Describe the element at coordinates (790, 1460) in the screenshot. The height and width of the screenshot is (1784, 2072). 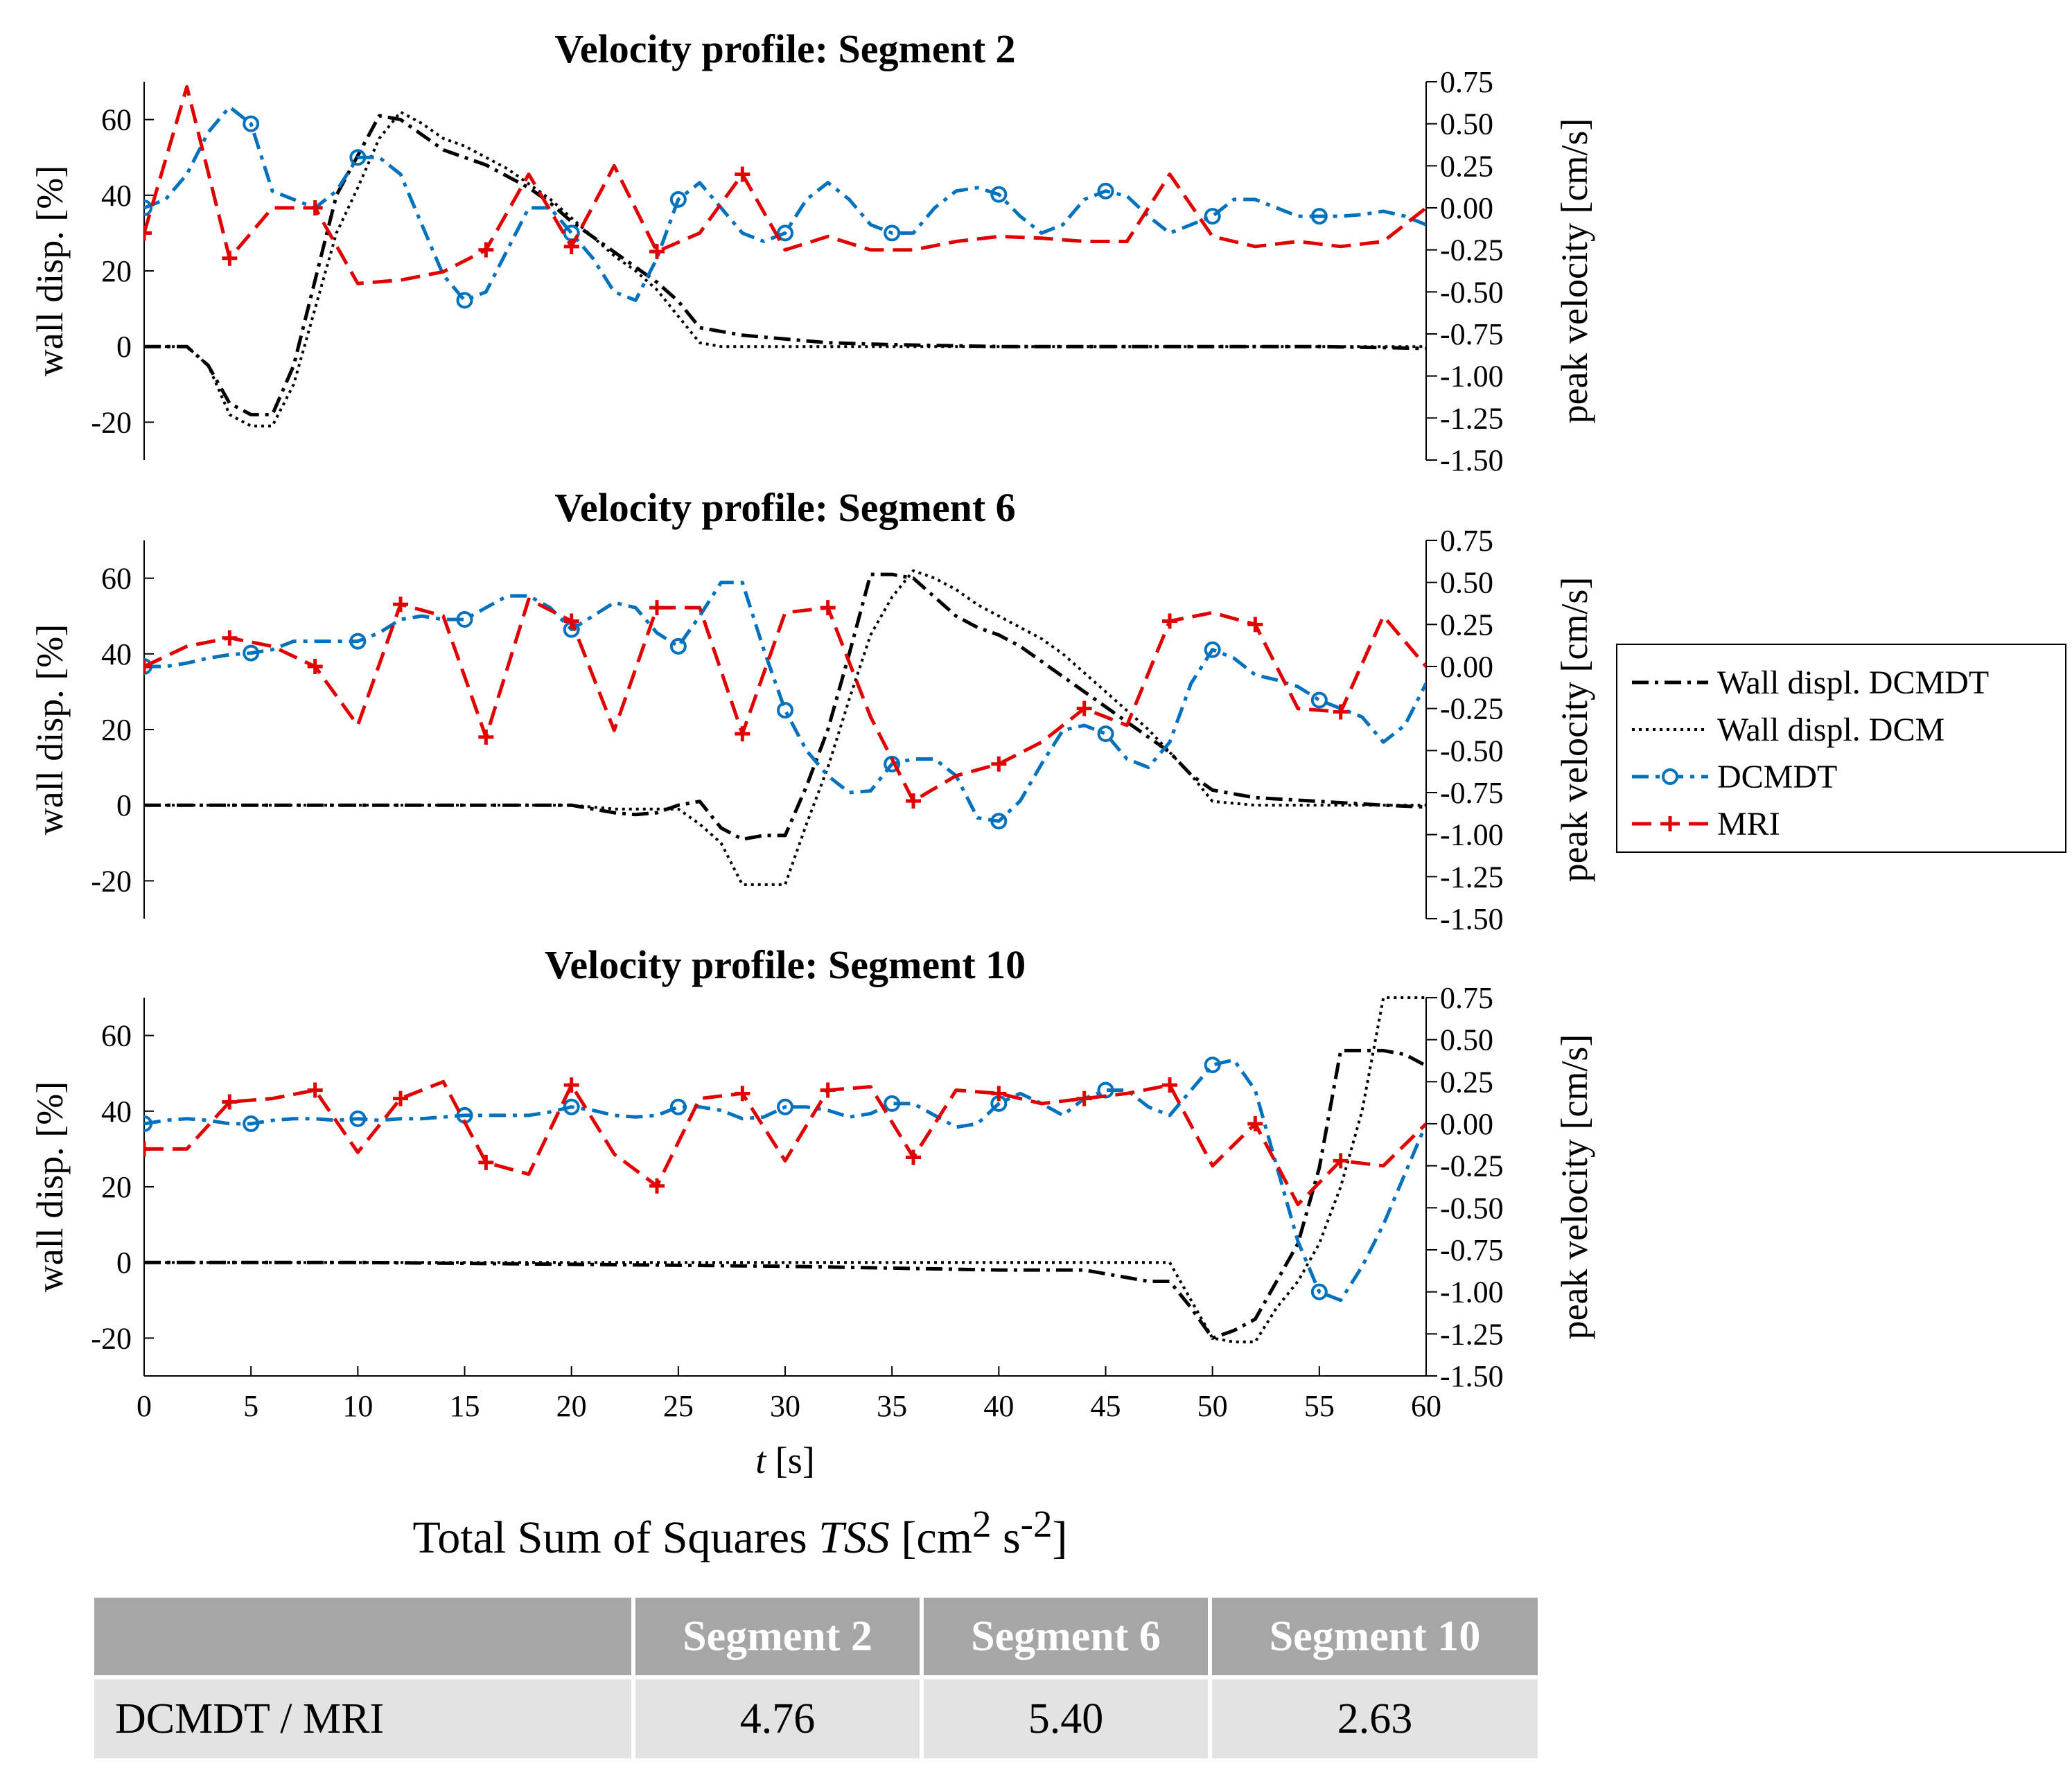
I see `x-axis-label-unit: [s]` at that location.